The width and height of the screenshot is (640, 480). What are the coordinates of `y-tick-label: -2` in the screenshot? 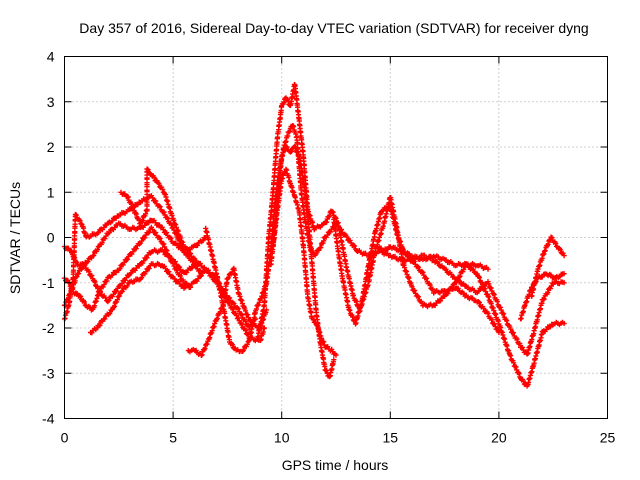 It's located at (48, 328).